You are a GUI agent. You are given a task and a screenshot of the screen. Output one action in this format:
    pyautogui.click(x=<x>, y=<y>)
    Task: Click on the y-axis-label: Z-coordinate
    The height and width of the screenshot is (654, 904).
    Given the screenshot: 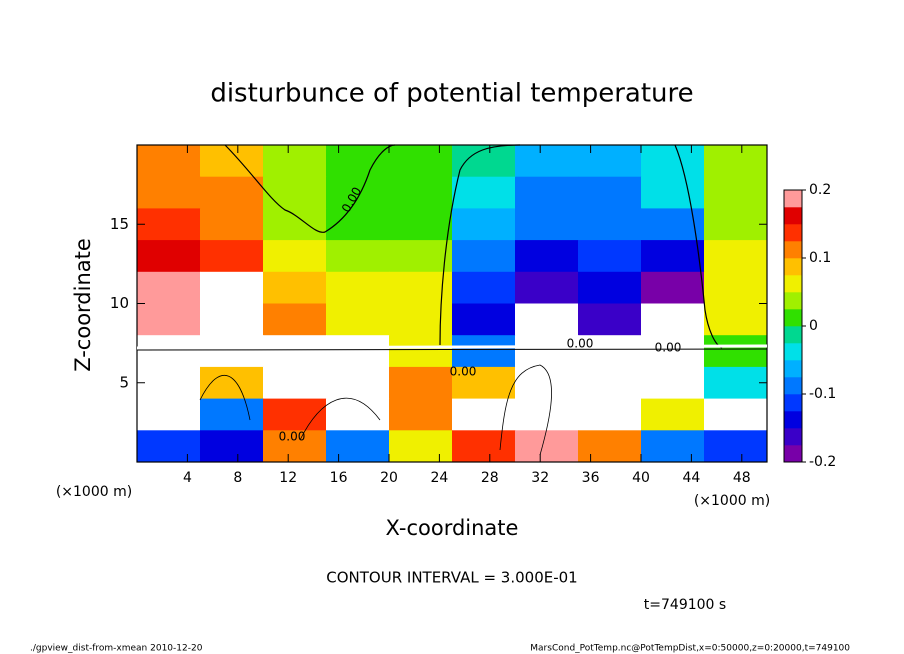 What is the action you would take?
    pyautogui.click(x=83, y=305)
    